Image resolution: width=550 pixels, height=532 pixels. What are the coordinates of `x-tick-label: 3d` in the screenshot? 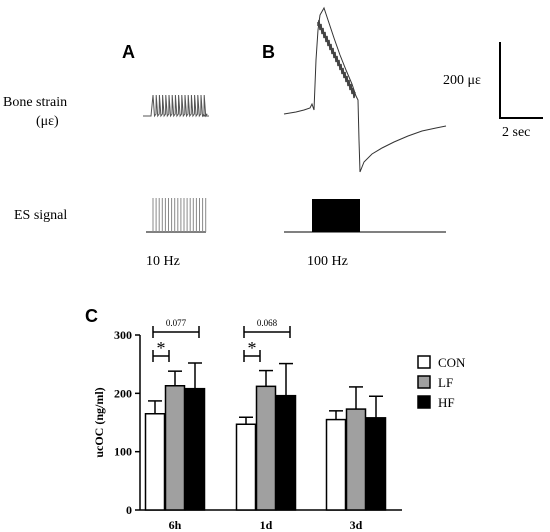 It's located at (356, 525).